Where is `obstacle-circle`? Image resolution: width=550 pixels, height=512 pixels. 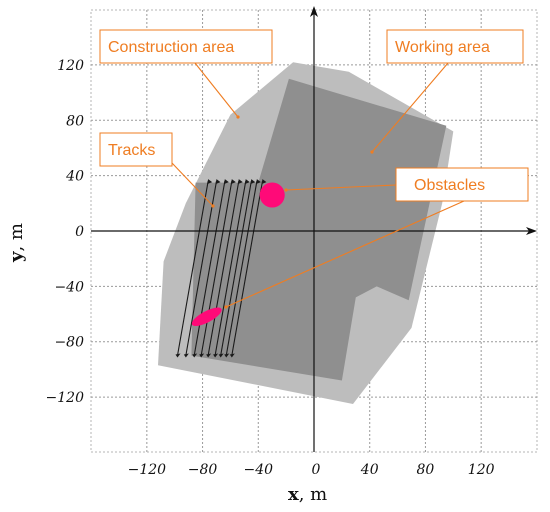 obstacle-circle is located at coordinates (272, 195).